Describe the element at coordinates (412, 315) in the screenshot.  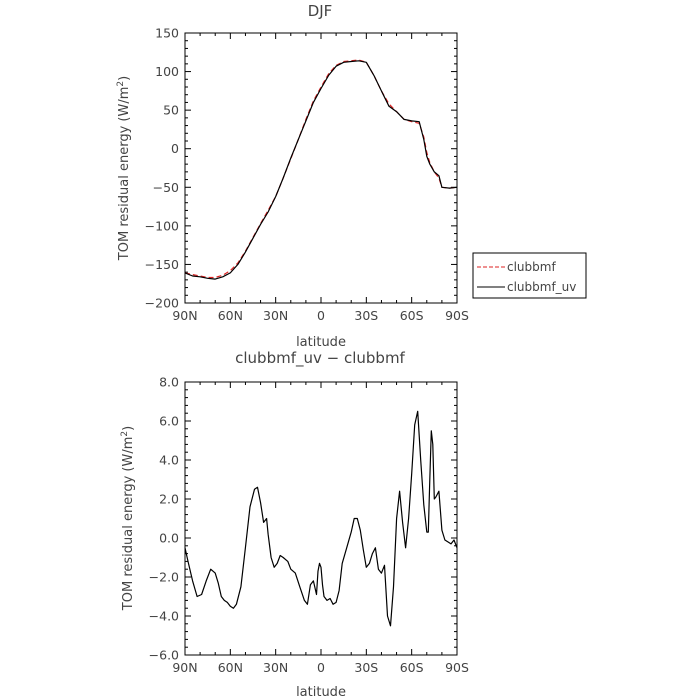
I see `top-xtick-label: 60S` at that location.